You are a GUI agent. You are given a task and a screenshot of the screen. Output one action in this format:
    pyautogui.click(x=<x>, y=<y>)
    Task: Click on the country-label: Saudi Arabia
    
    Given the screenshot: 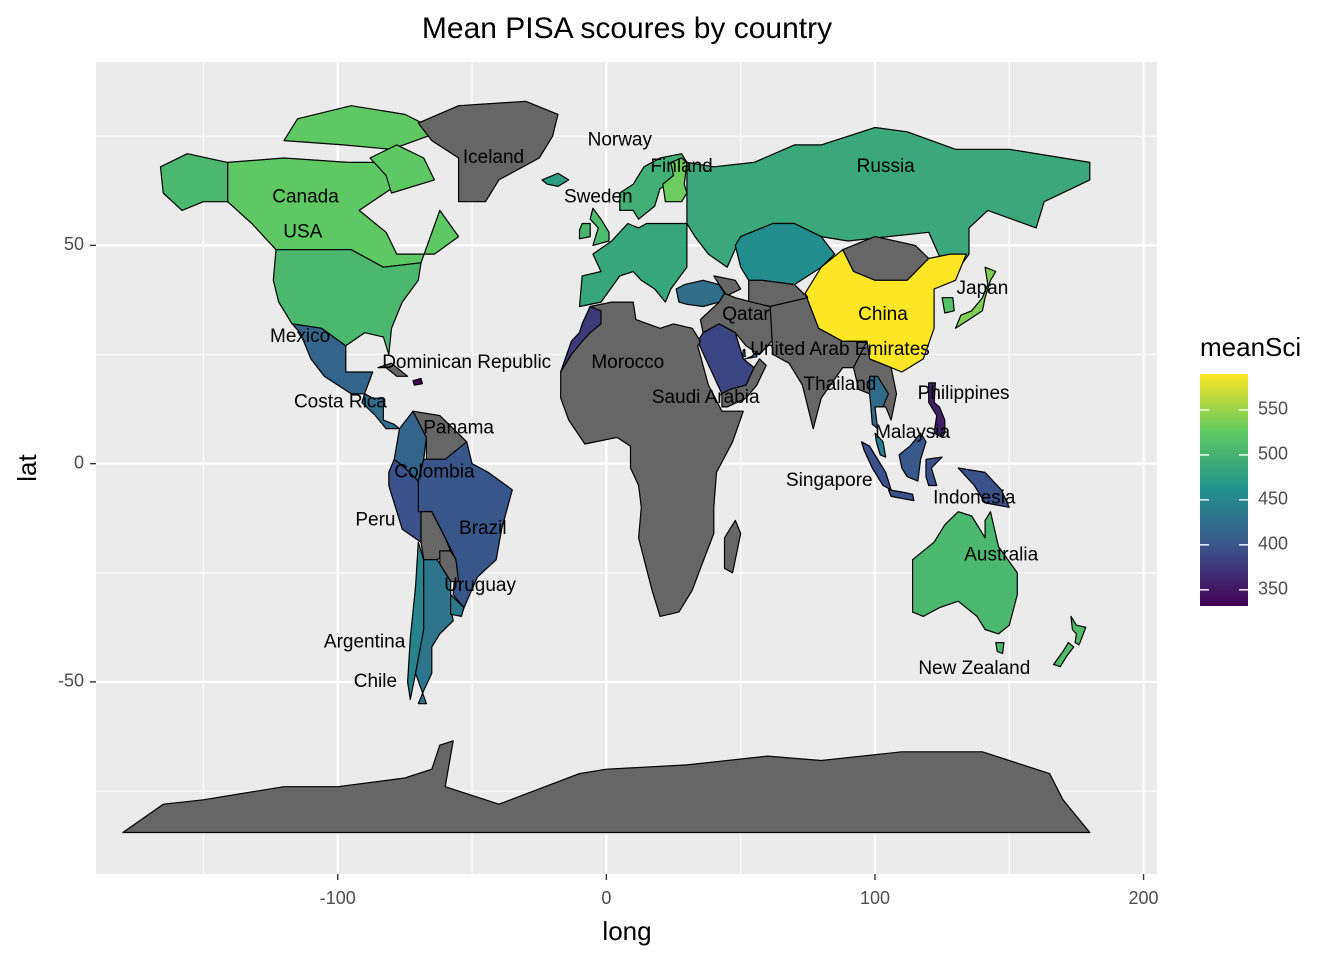 What is the action you would take?
    pyautogui.click(x=706, y=397)
    